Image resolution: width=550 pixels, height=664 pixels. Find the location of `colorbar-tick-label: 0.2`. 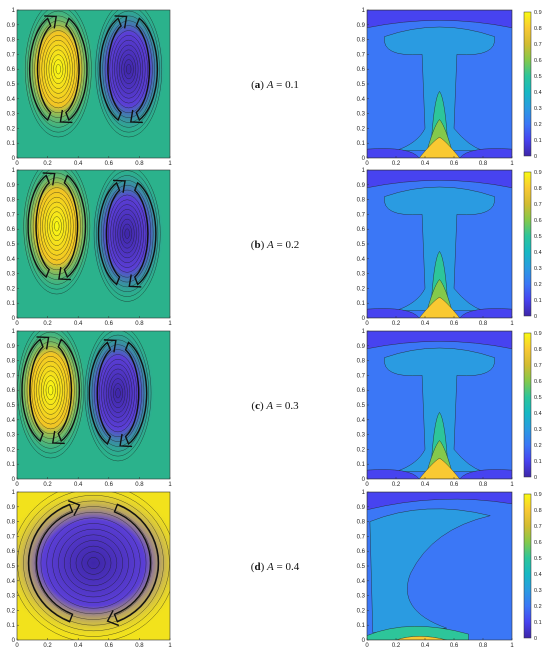

colorbar-tick-label: 0.2 is located at coordinates (538, 446).